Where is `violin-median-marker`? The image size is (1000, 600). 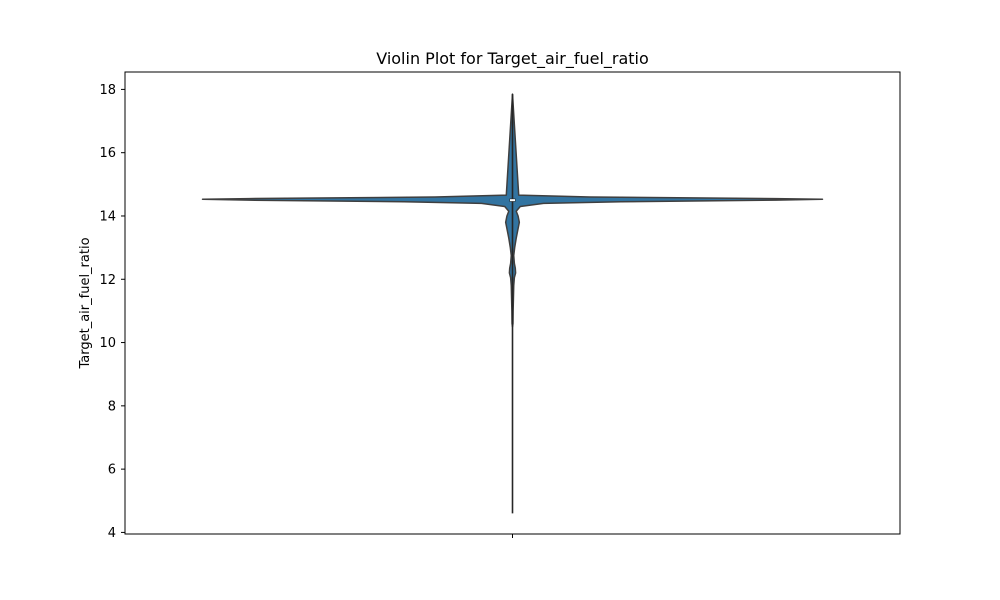 violin-median-marker is located at coordinates (512, 200).